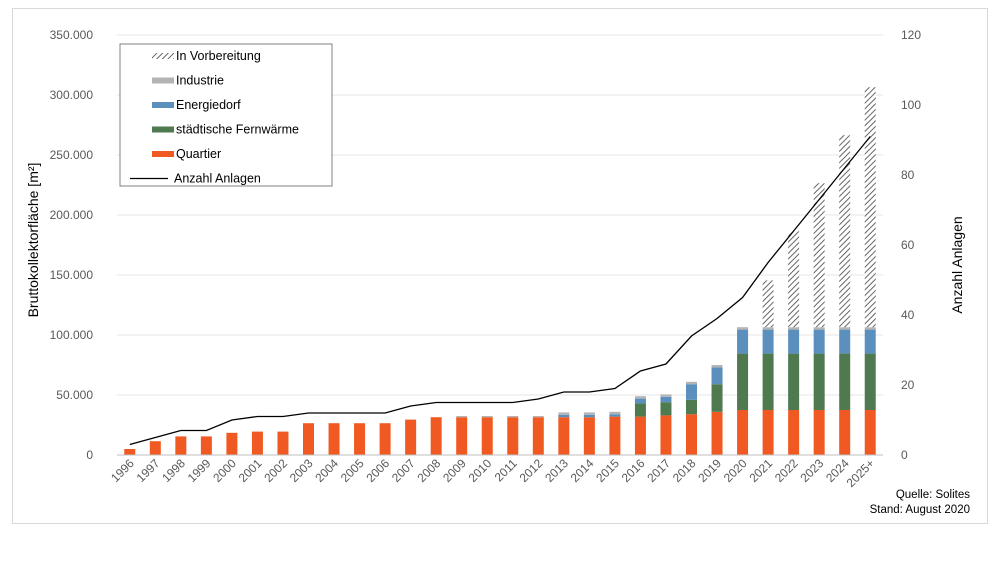  What do you see at coordinates (122, 470) in the screenshot?
I see `x-tick-label: 1996` at bounding box center [122, 470].